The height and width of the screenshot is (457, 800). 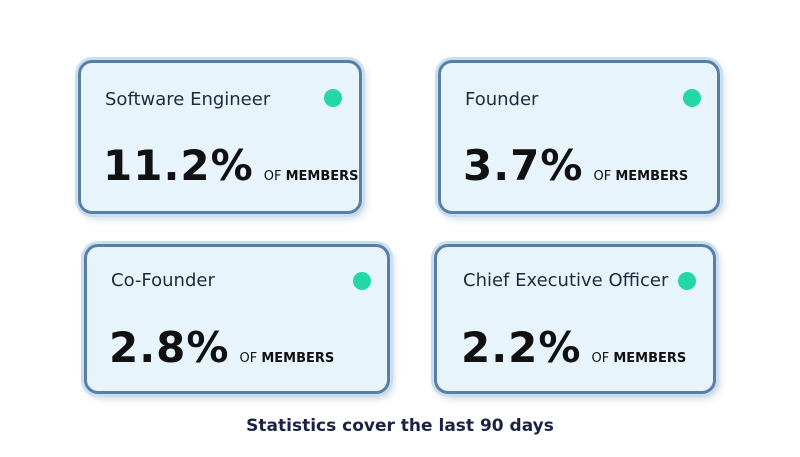 What do you see at coordinates (400, 426) in the screenshot?
I see `footer-caption: Statistics cover the last 90 days` at bounding box center [400, 426].